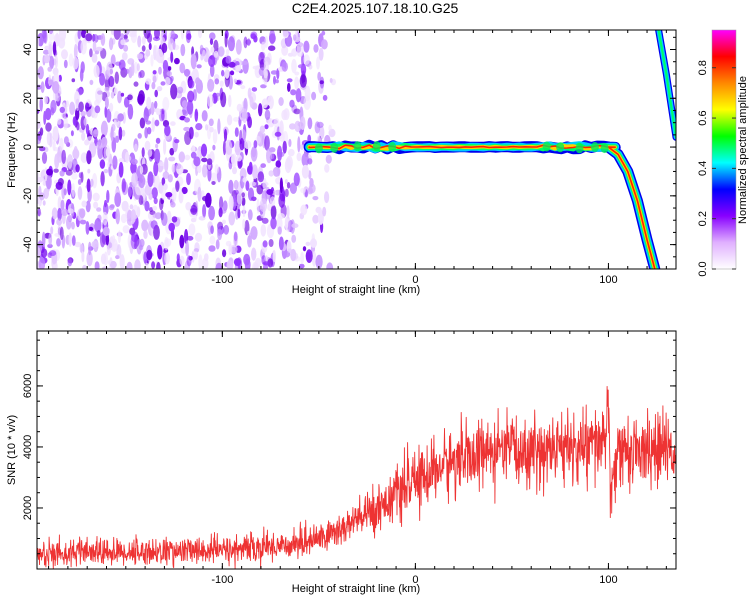  I want to click on carrier-blob, so click(579, 148).